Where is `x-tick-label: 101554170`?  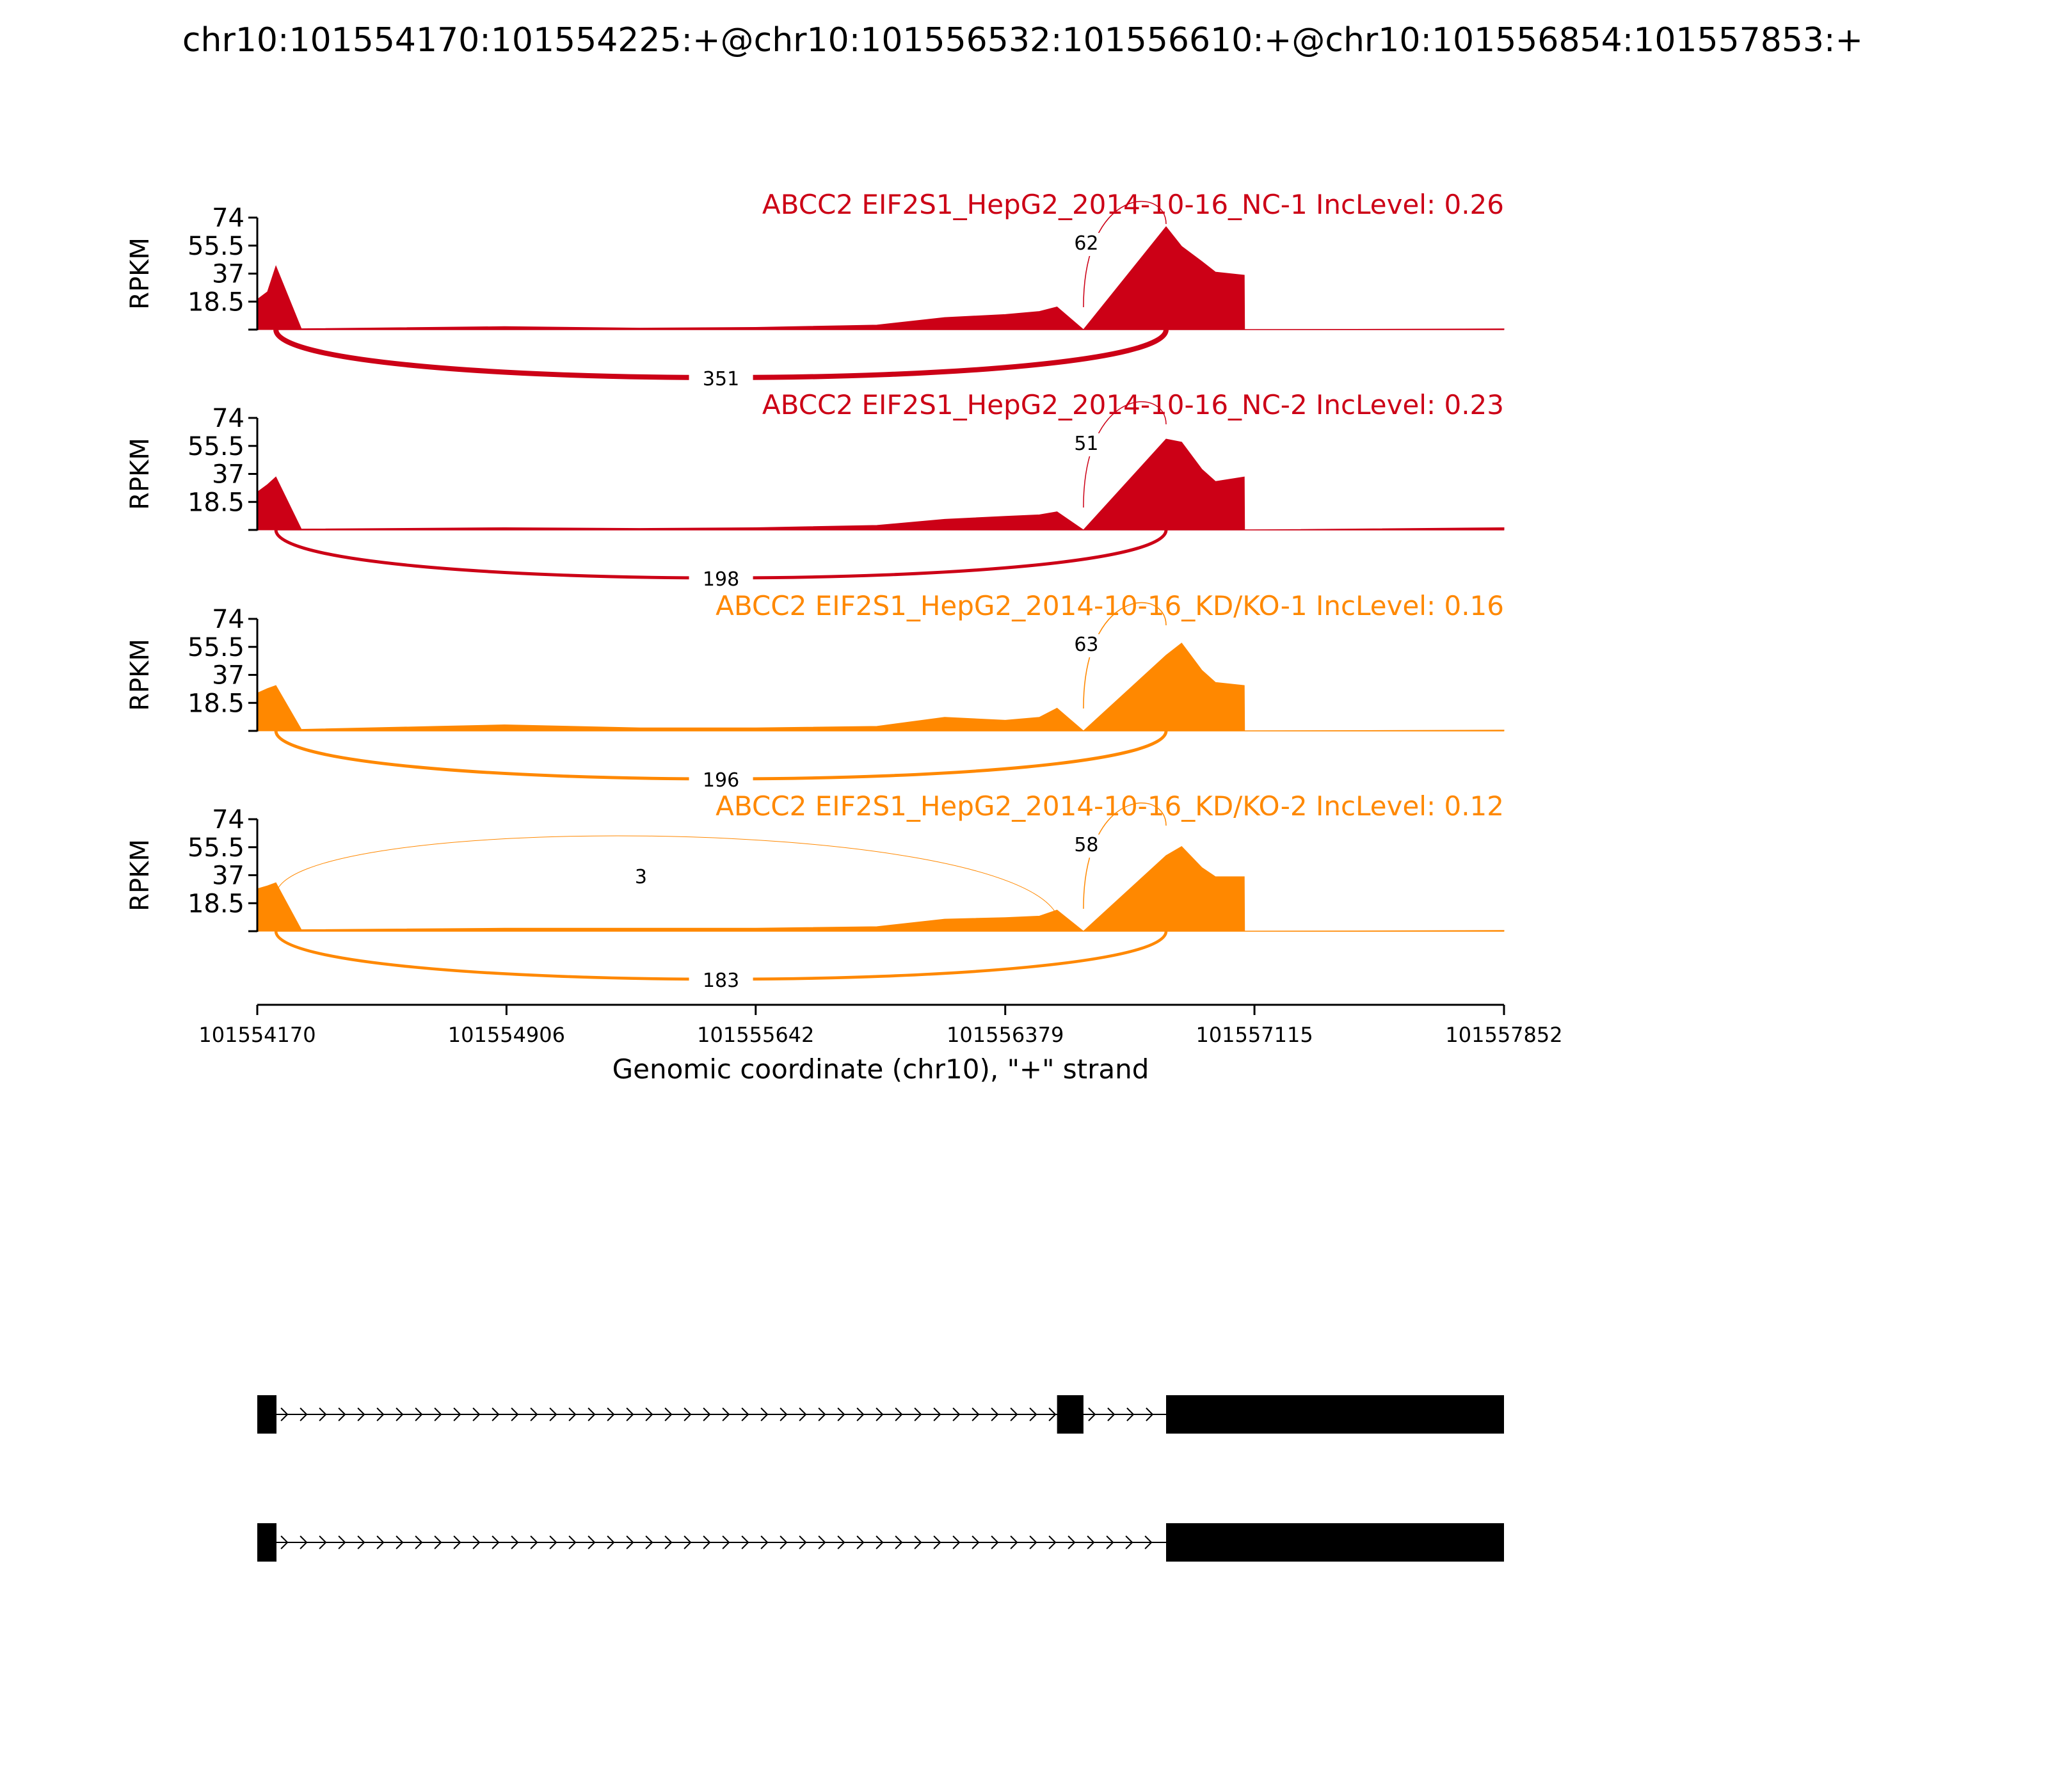
x-tick-label: 101554170 is located at coordinates (257, 1035).